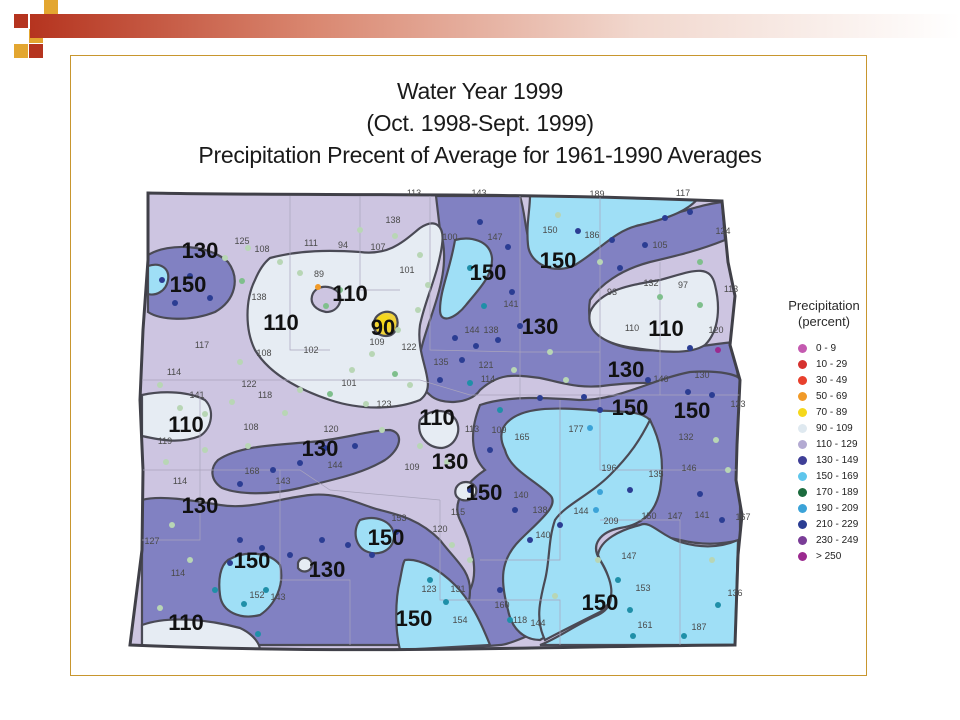 The width and height of the screenshot is (960, 720). I want to click on station-value-label: 101, so click(406, 270).